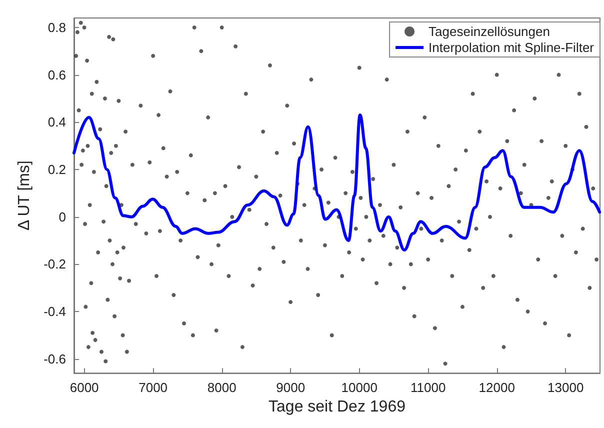 Image resolution: width=604 pixels, height=428 pixels. I want to click on x-tick-label: 11000, so click(428, 388).